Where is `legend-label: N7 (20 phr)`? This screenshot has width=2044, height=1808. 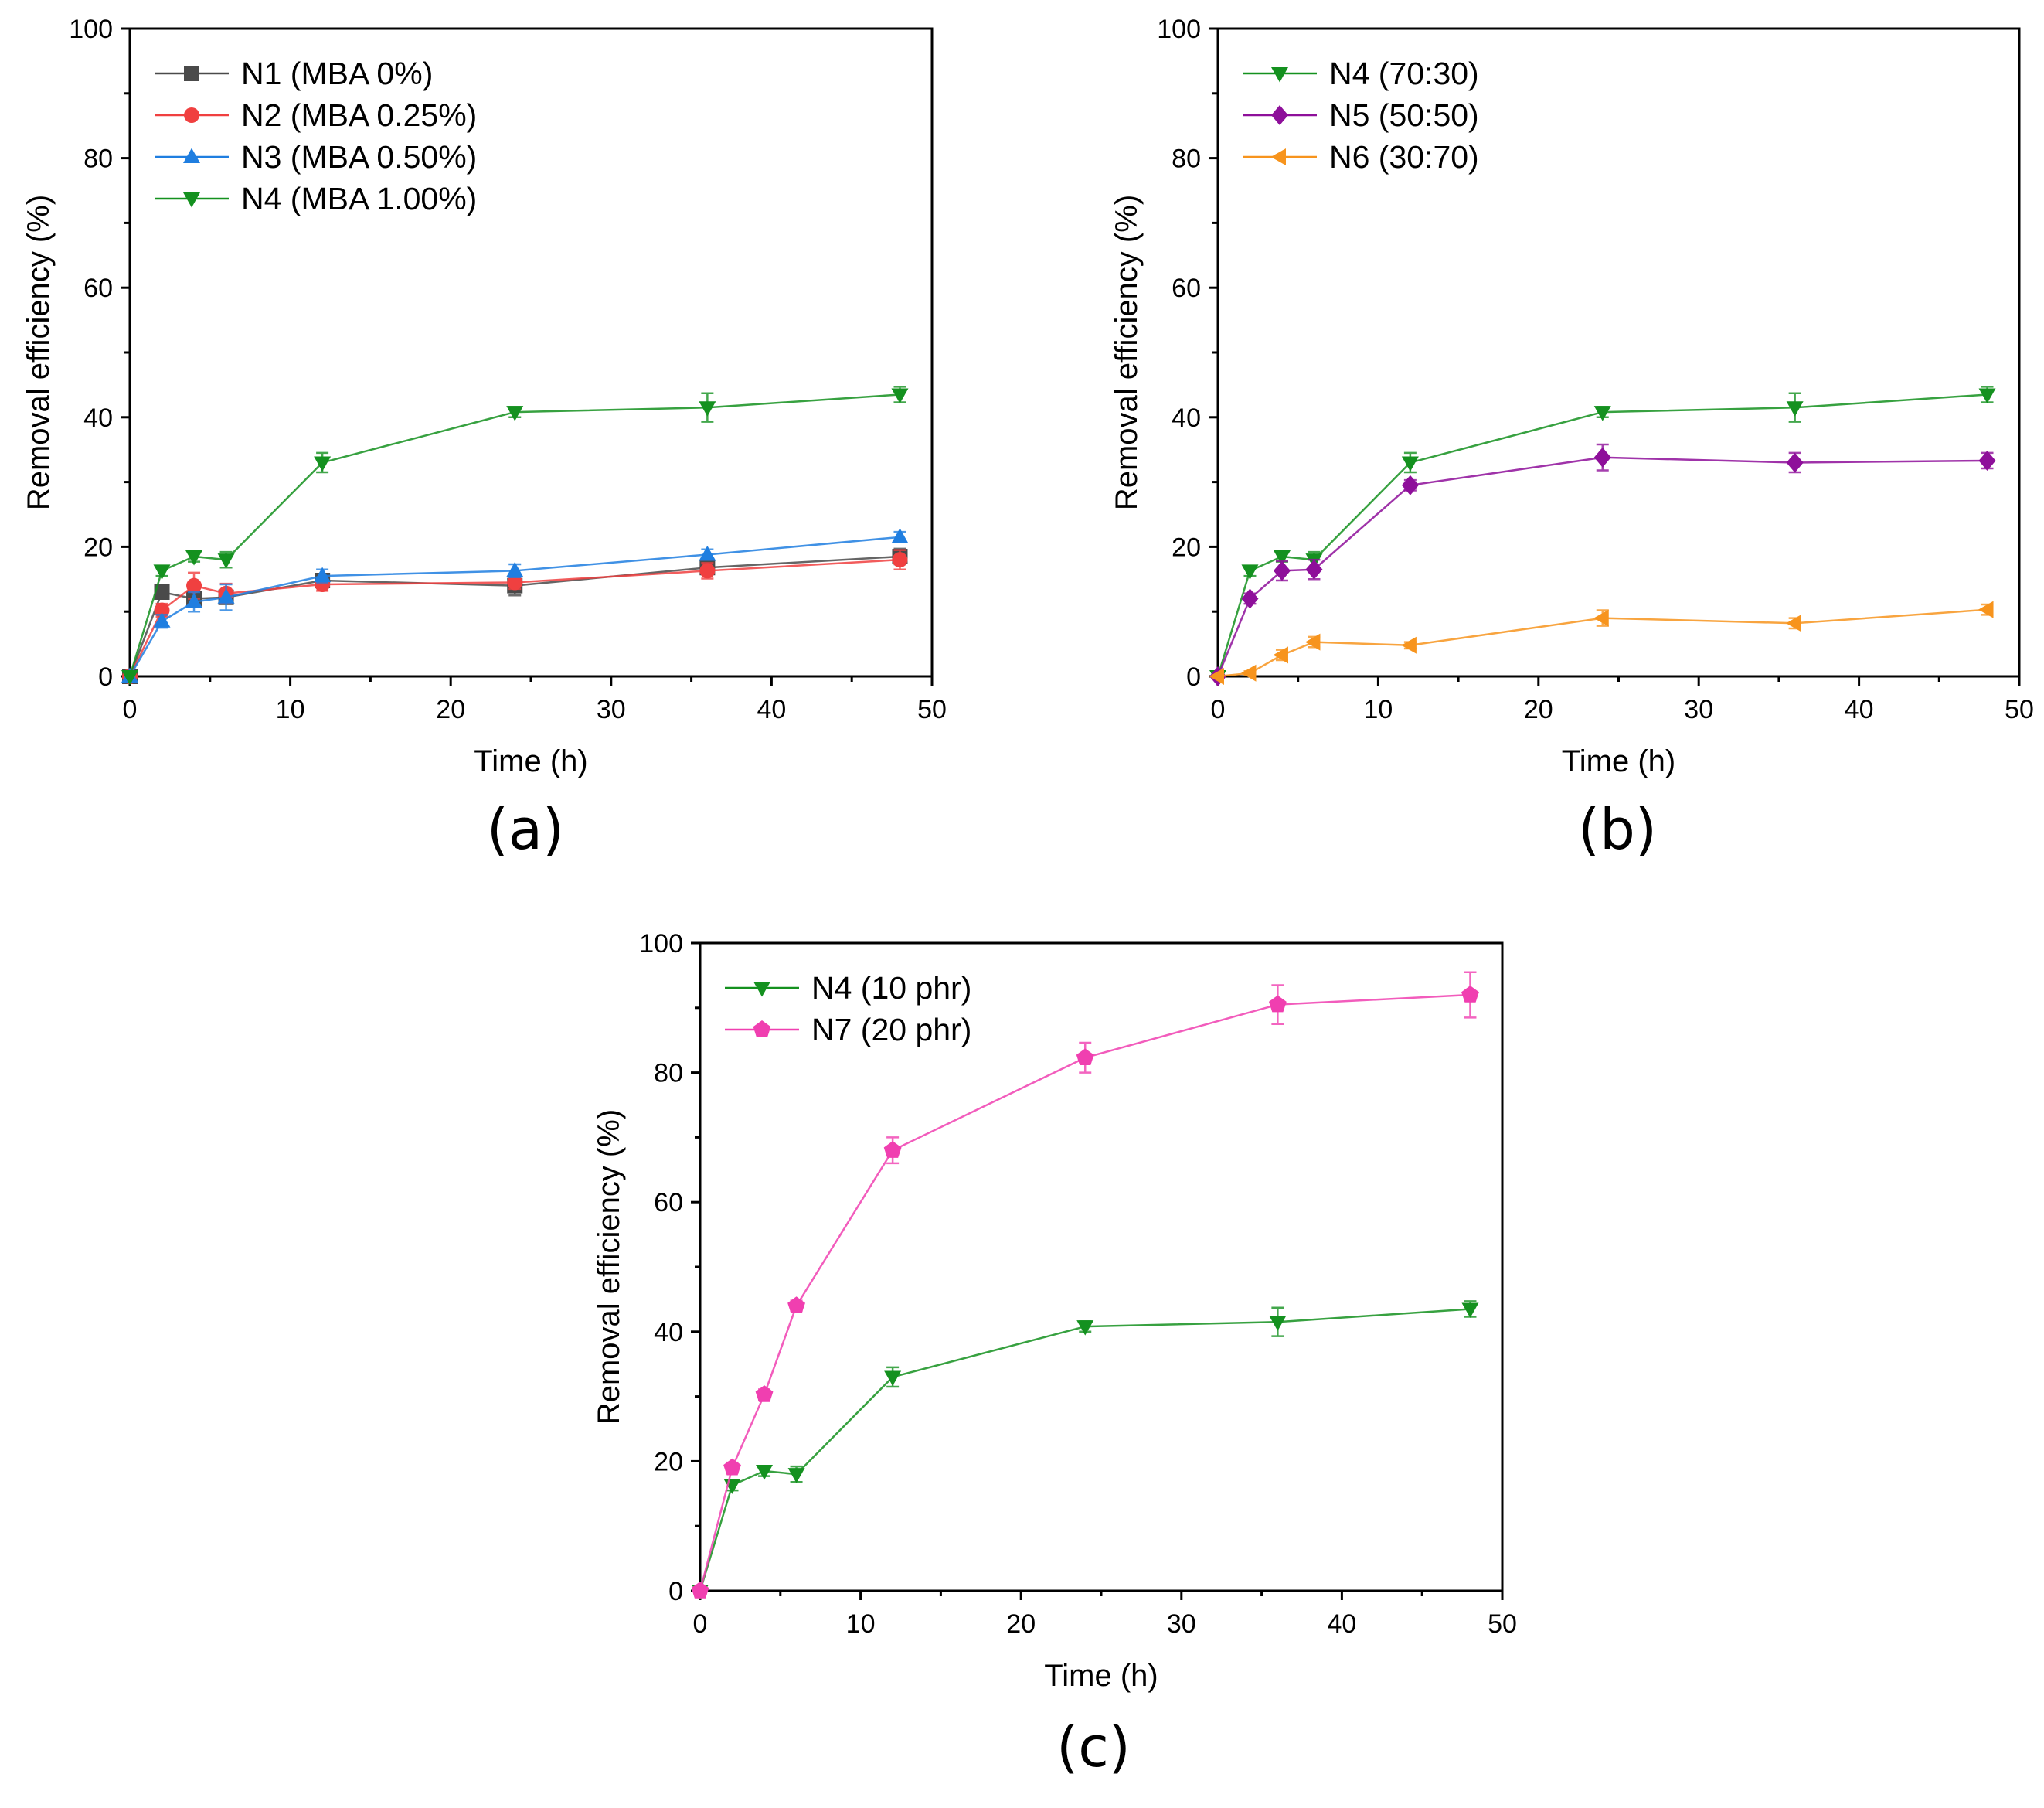
legend-label: N7 (20 phr) is located at coordinates (891, 1029).